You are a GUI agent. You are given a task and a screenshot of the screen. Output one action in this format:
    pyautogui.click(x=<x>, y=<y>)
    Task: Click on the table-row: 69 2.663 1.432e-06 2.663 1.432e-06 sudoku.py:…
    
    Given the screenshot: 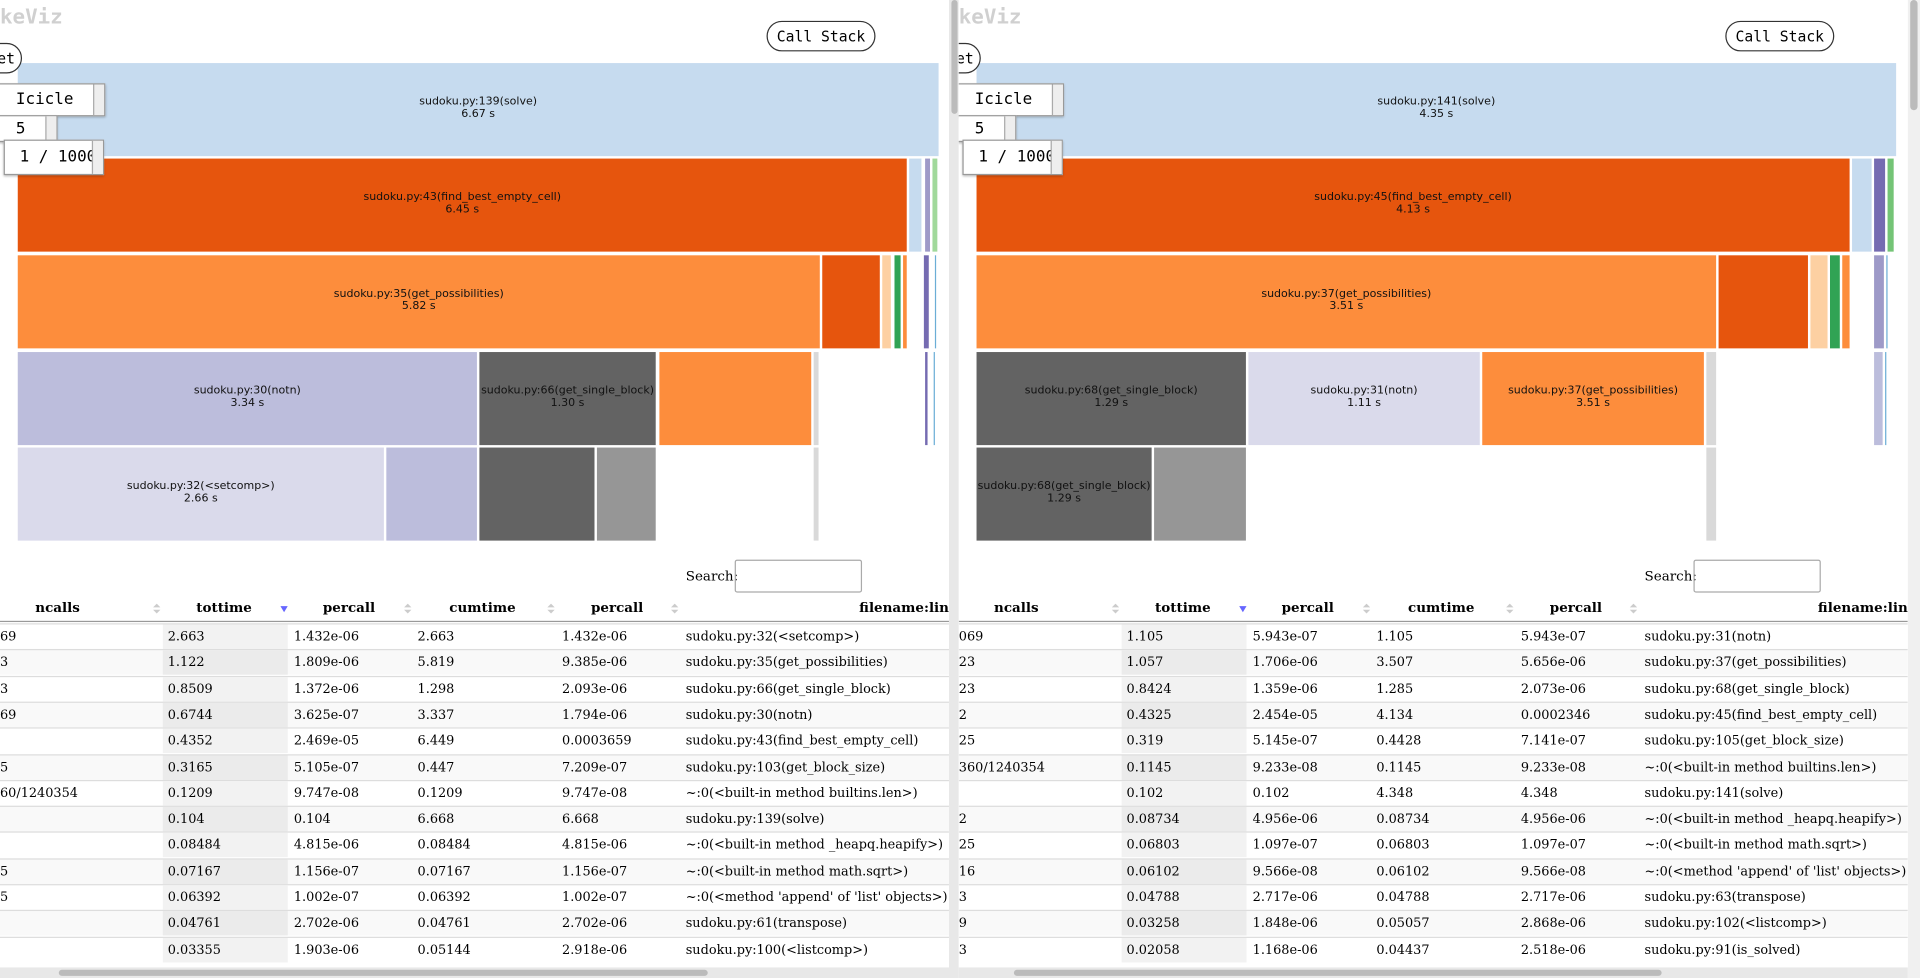 What is the action you would take?
    pyautogui.click(x=474, y=636)
    